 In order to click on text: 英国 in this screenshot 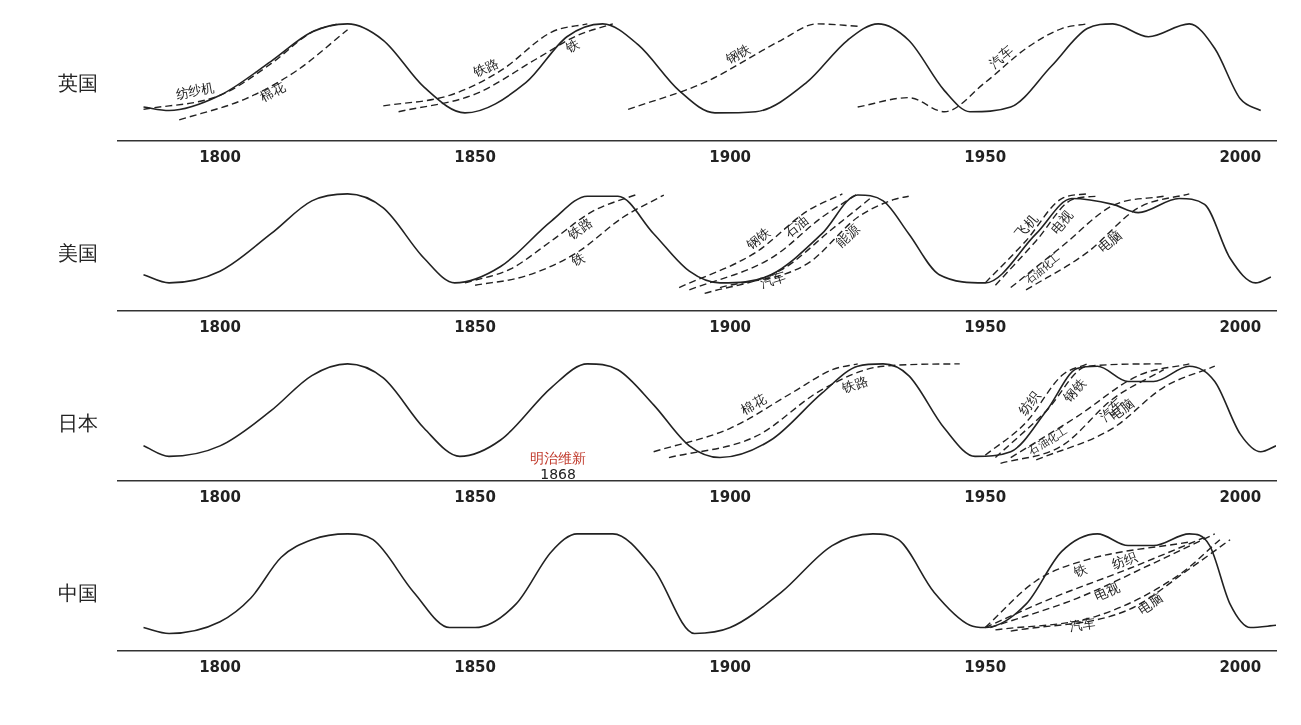, I will do `click(78, 83)`.